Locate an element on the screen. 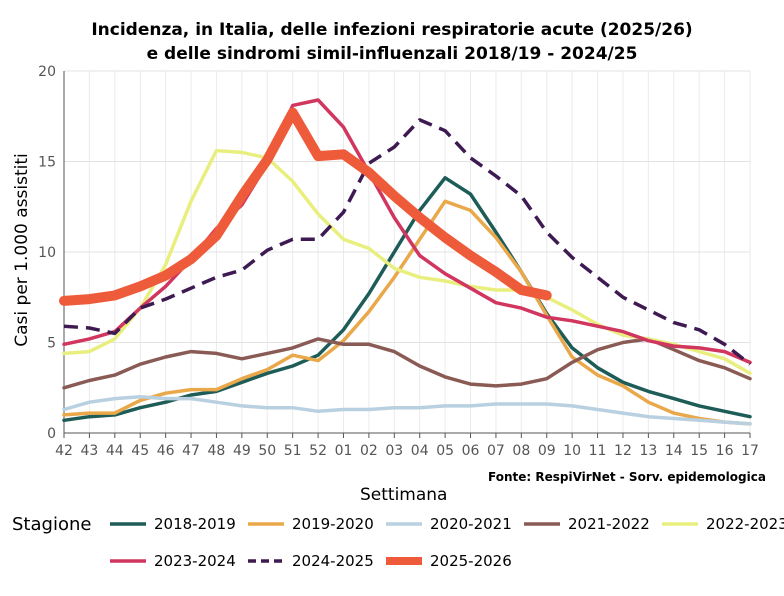  x-tick-label: 11 is located at coordinates (598, 451).